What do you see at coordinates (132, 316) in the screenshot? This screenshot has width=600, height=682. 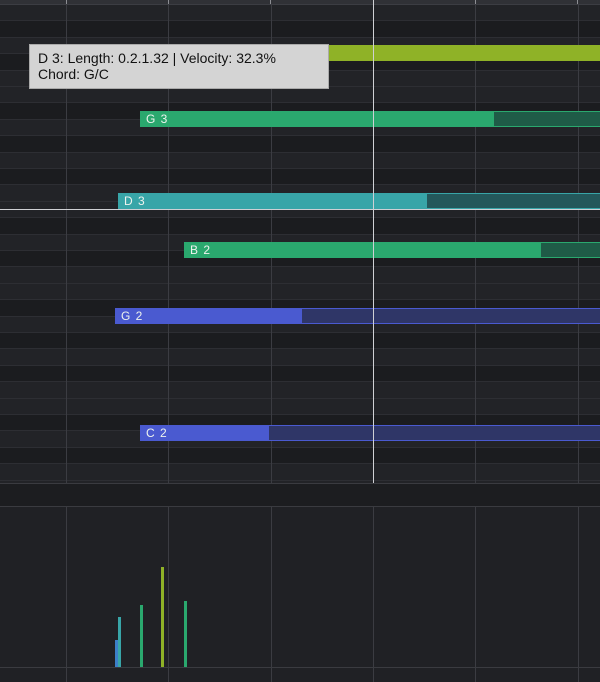 I see `note-label: G 2` at bounding box center [132, 316].